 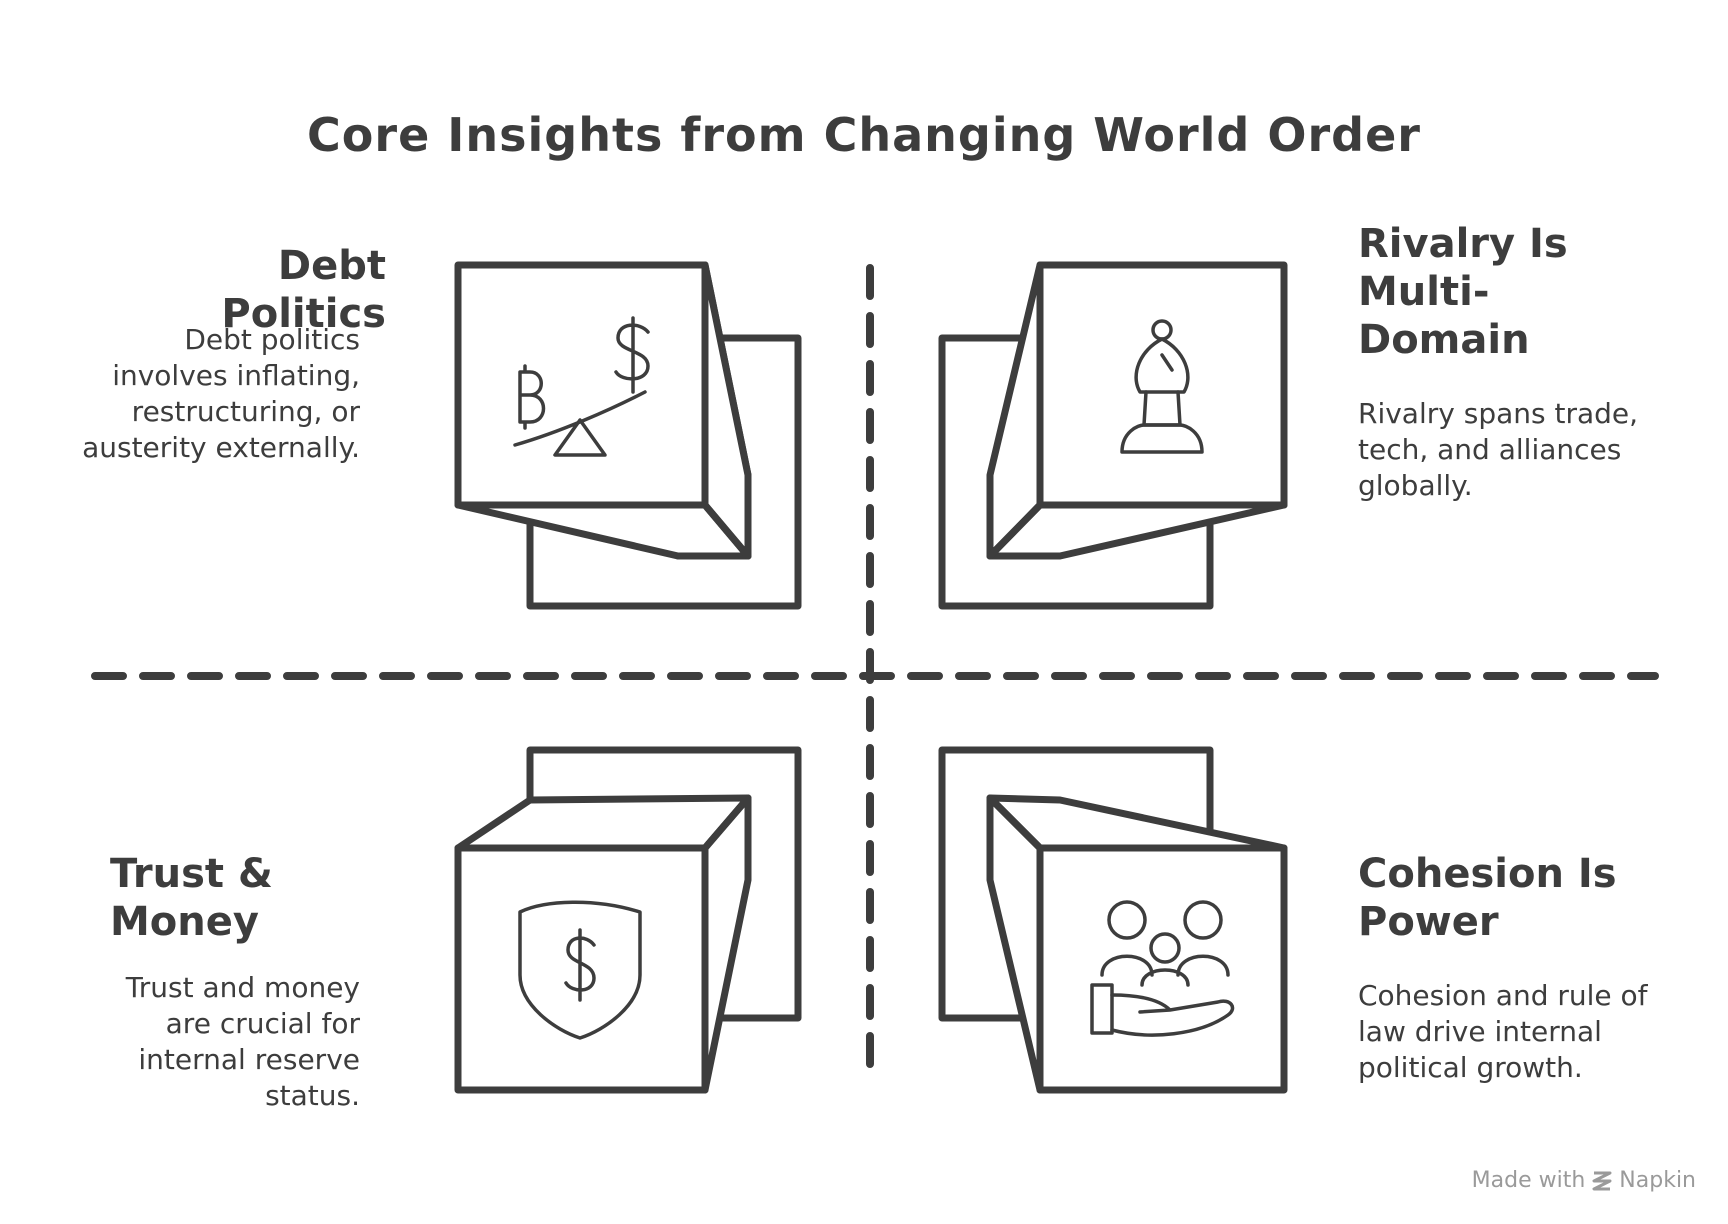 I want to click on chess-bishop-icon, so click(x=1162, y=386).